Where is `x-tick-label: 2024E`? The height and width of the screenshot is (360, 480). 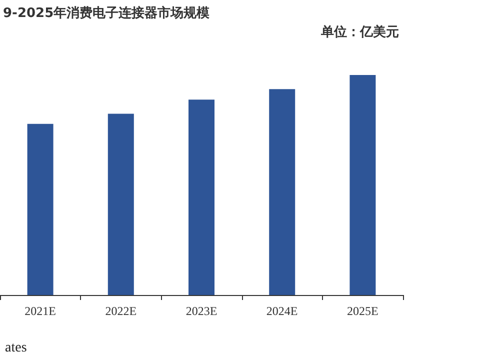 x-tick-label: 2024E is located at coordinates (282, 311).